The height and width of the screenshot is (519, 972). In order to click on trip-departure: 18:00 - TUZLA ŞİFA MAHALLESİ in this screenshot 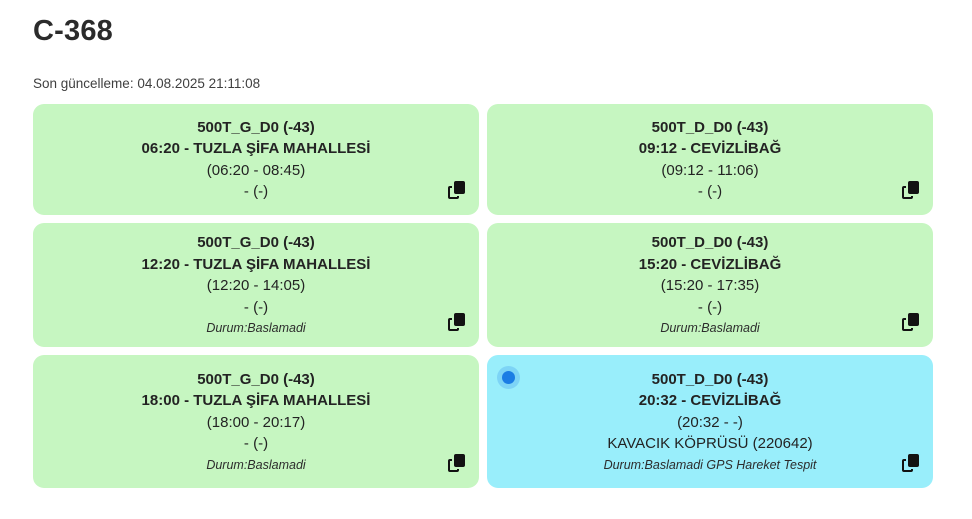, I will do `click(256, 400)`.